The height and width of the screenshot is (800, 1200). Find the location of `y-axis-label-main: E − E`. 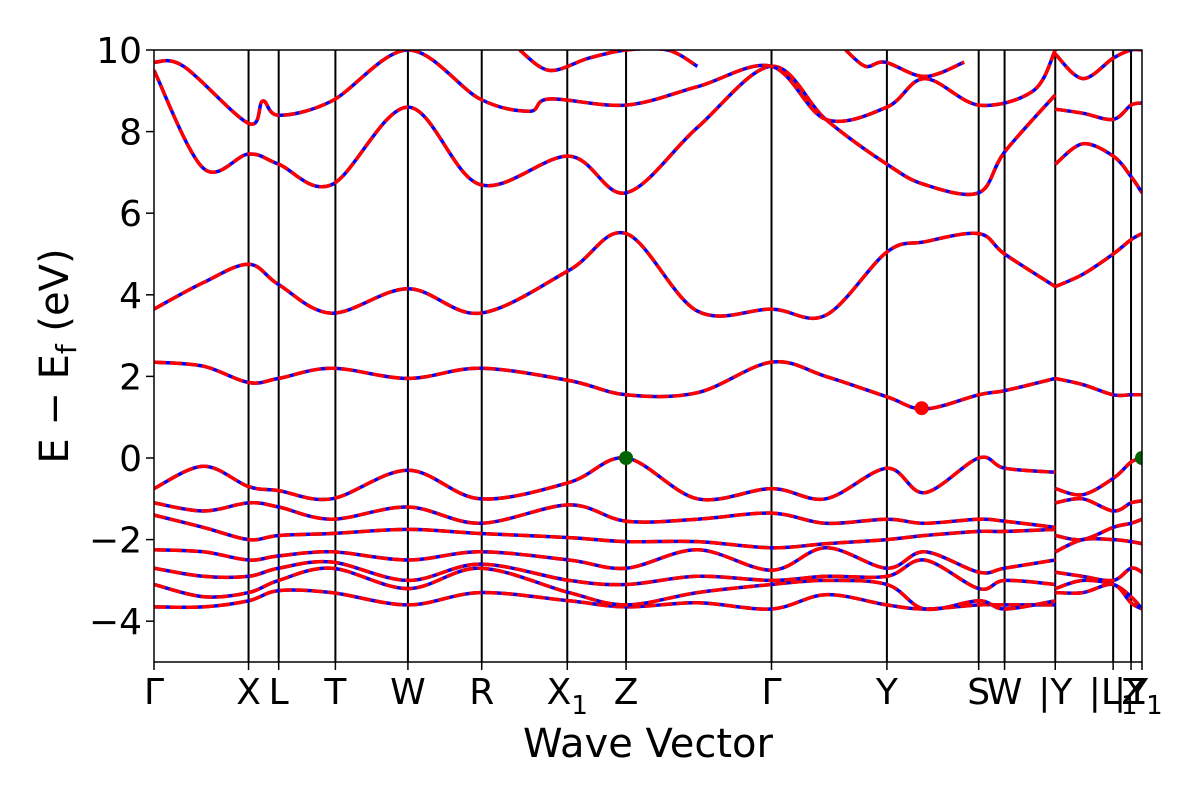

y-axis-label-main: E − E is located at coordinates (55, 409).